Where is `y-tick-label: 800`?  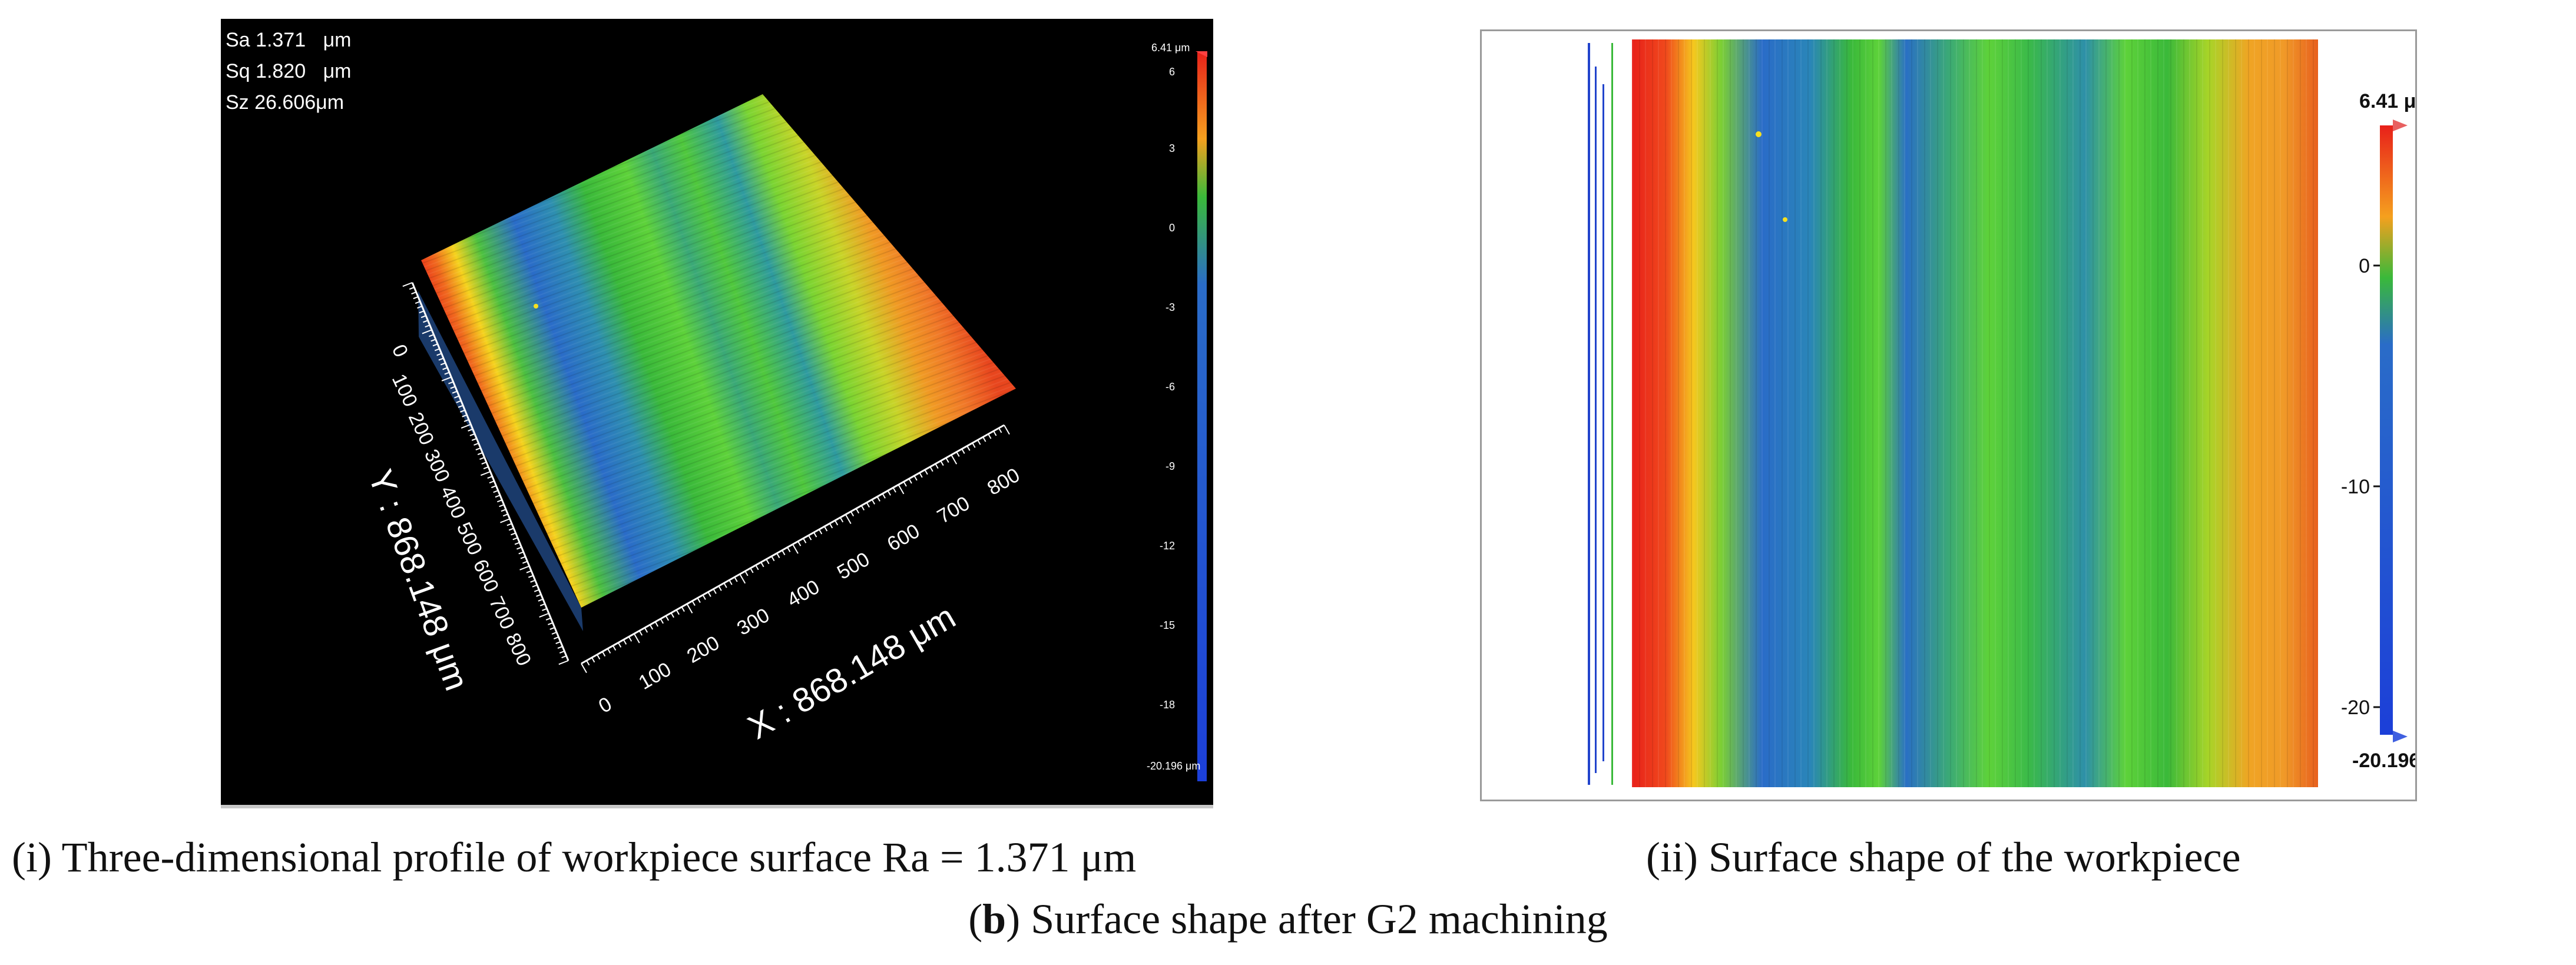 y-tick-label: 800 is located at coordinates (518, 649).